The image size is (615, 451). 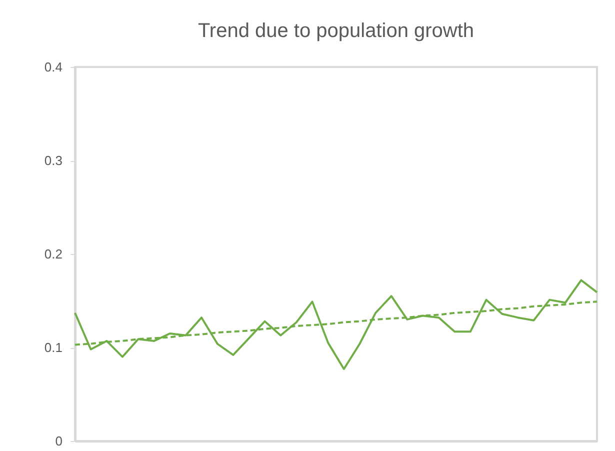 What do you see at coordinates (53, 67) in the screenshot?
I see `y-tick-label: 0.4` at bounding box center [53, 67].